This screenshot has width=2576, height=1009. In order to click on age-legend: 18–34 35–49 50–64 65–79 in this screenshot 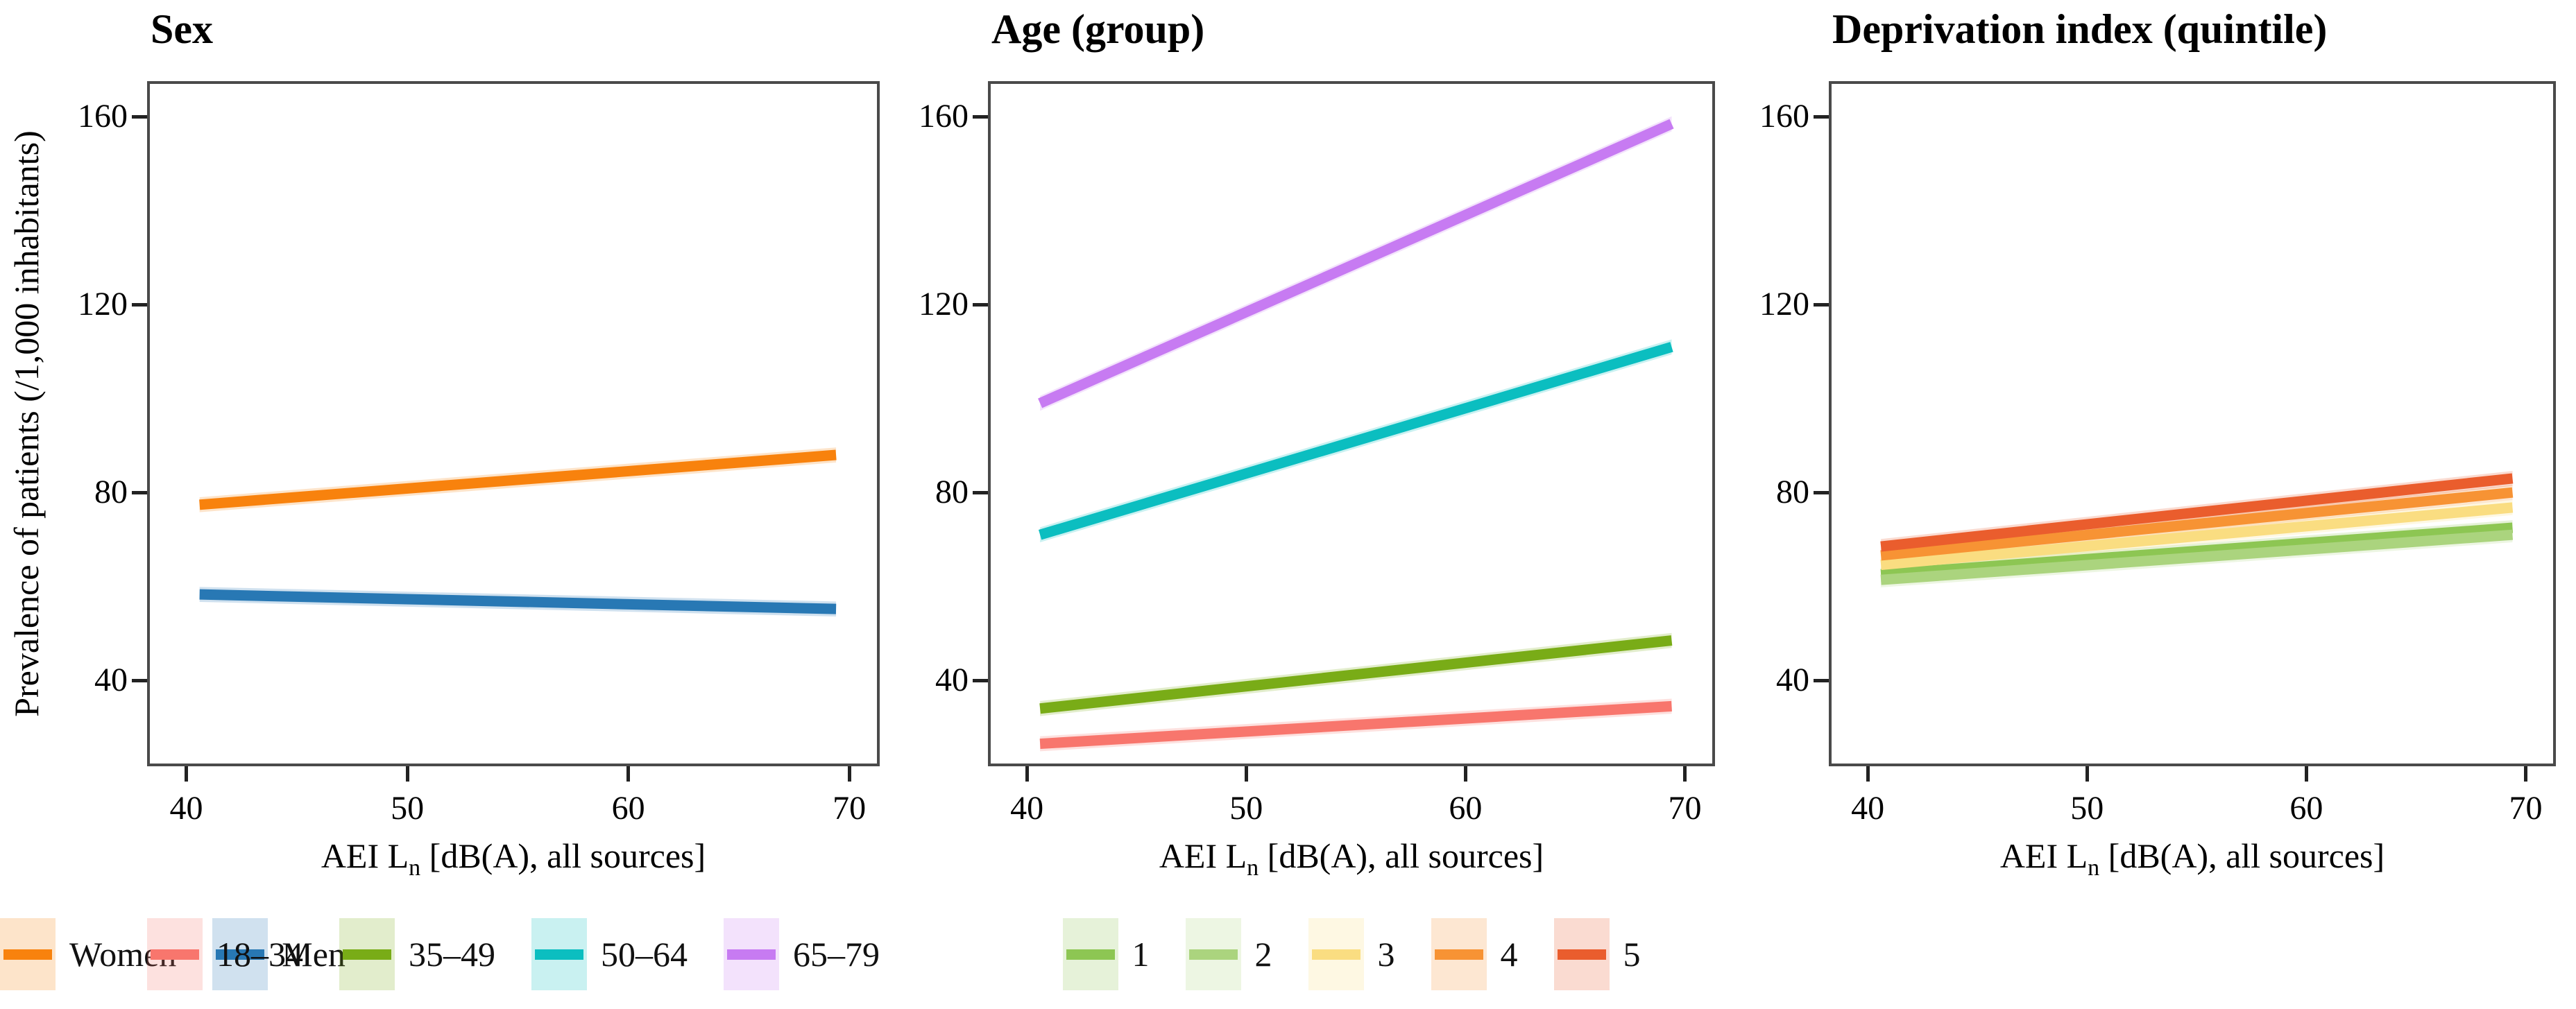, I will do `click(513, 954)`.